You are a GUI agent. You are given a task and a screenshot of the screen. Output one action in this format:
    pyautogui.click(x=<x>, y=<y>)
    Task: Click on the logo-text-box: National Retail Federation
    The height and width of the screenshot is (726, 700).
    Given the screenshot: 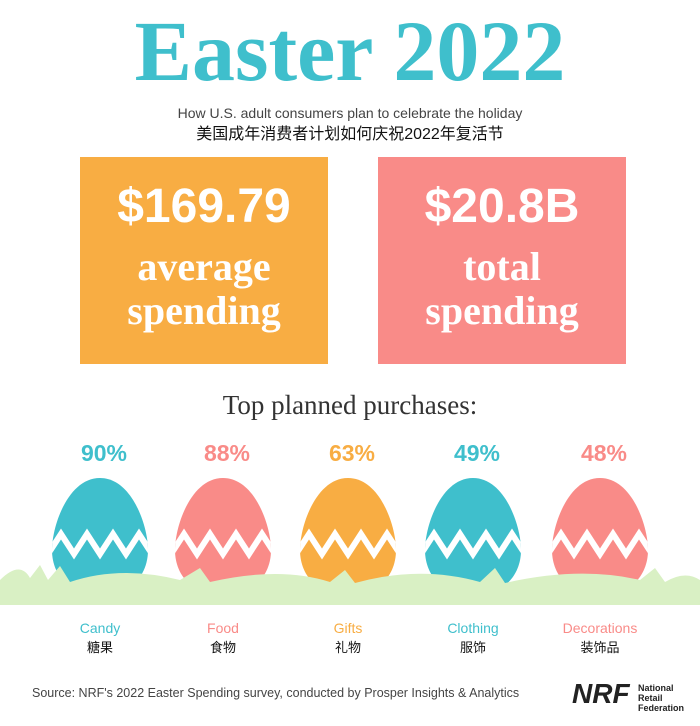 What is the action you would take?
    pyautogui.click(x=661, y=698)
    